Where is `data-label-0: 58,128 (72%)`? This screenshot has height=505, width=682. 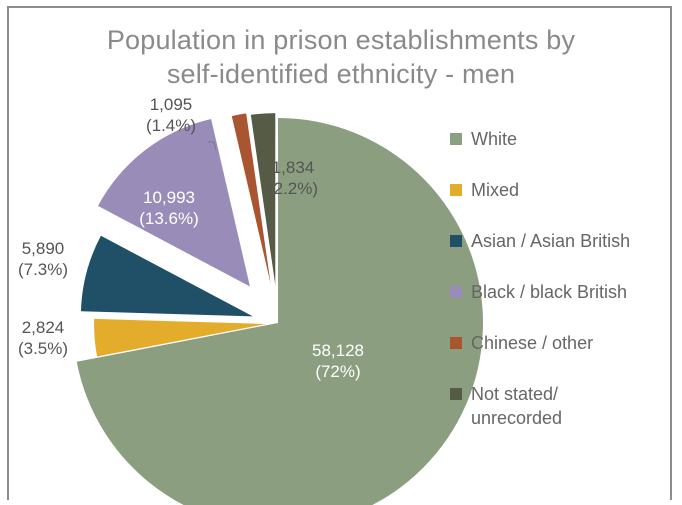 data-label-0: 58,128 (72%) is located at coordinates (338, 361).